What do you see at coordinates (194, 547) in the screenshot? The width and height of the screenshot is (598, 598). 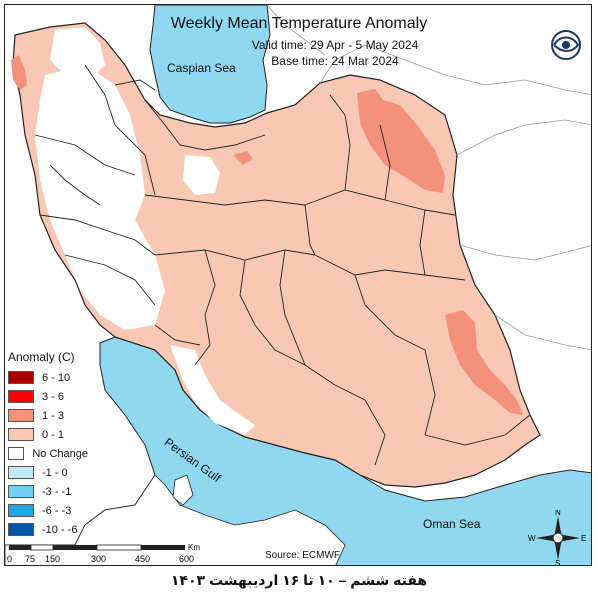 I see `scale-unit: Km` at bounding box center [194, 547].